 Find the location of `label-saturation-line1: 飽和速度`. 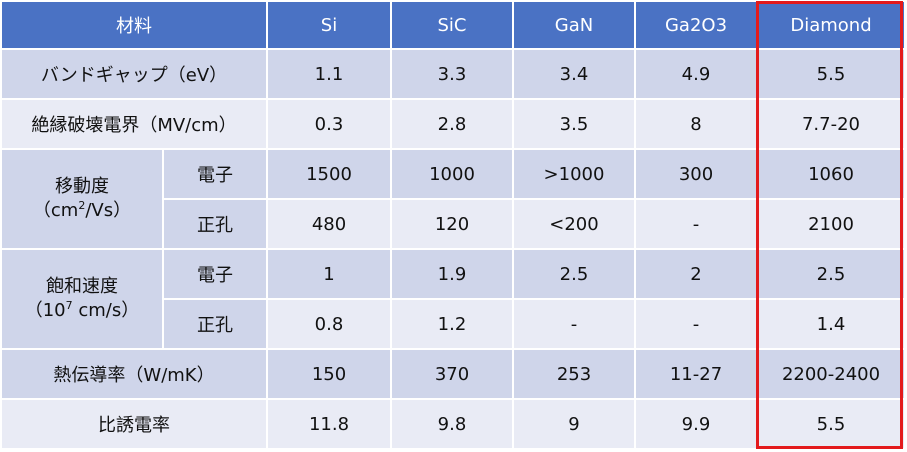

label-saturation-line1: 飽和速度 is located at coordinates (82, 286).